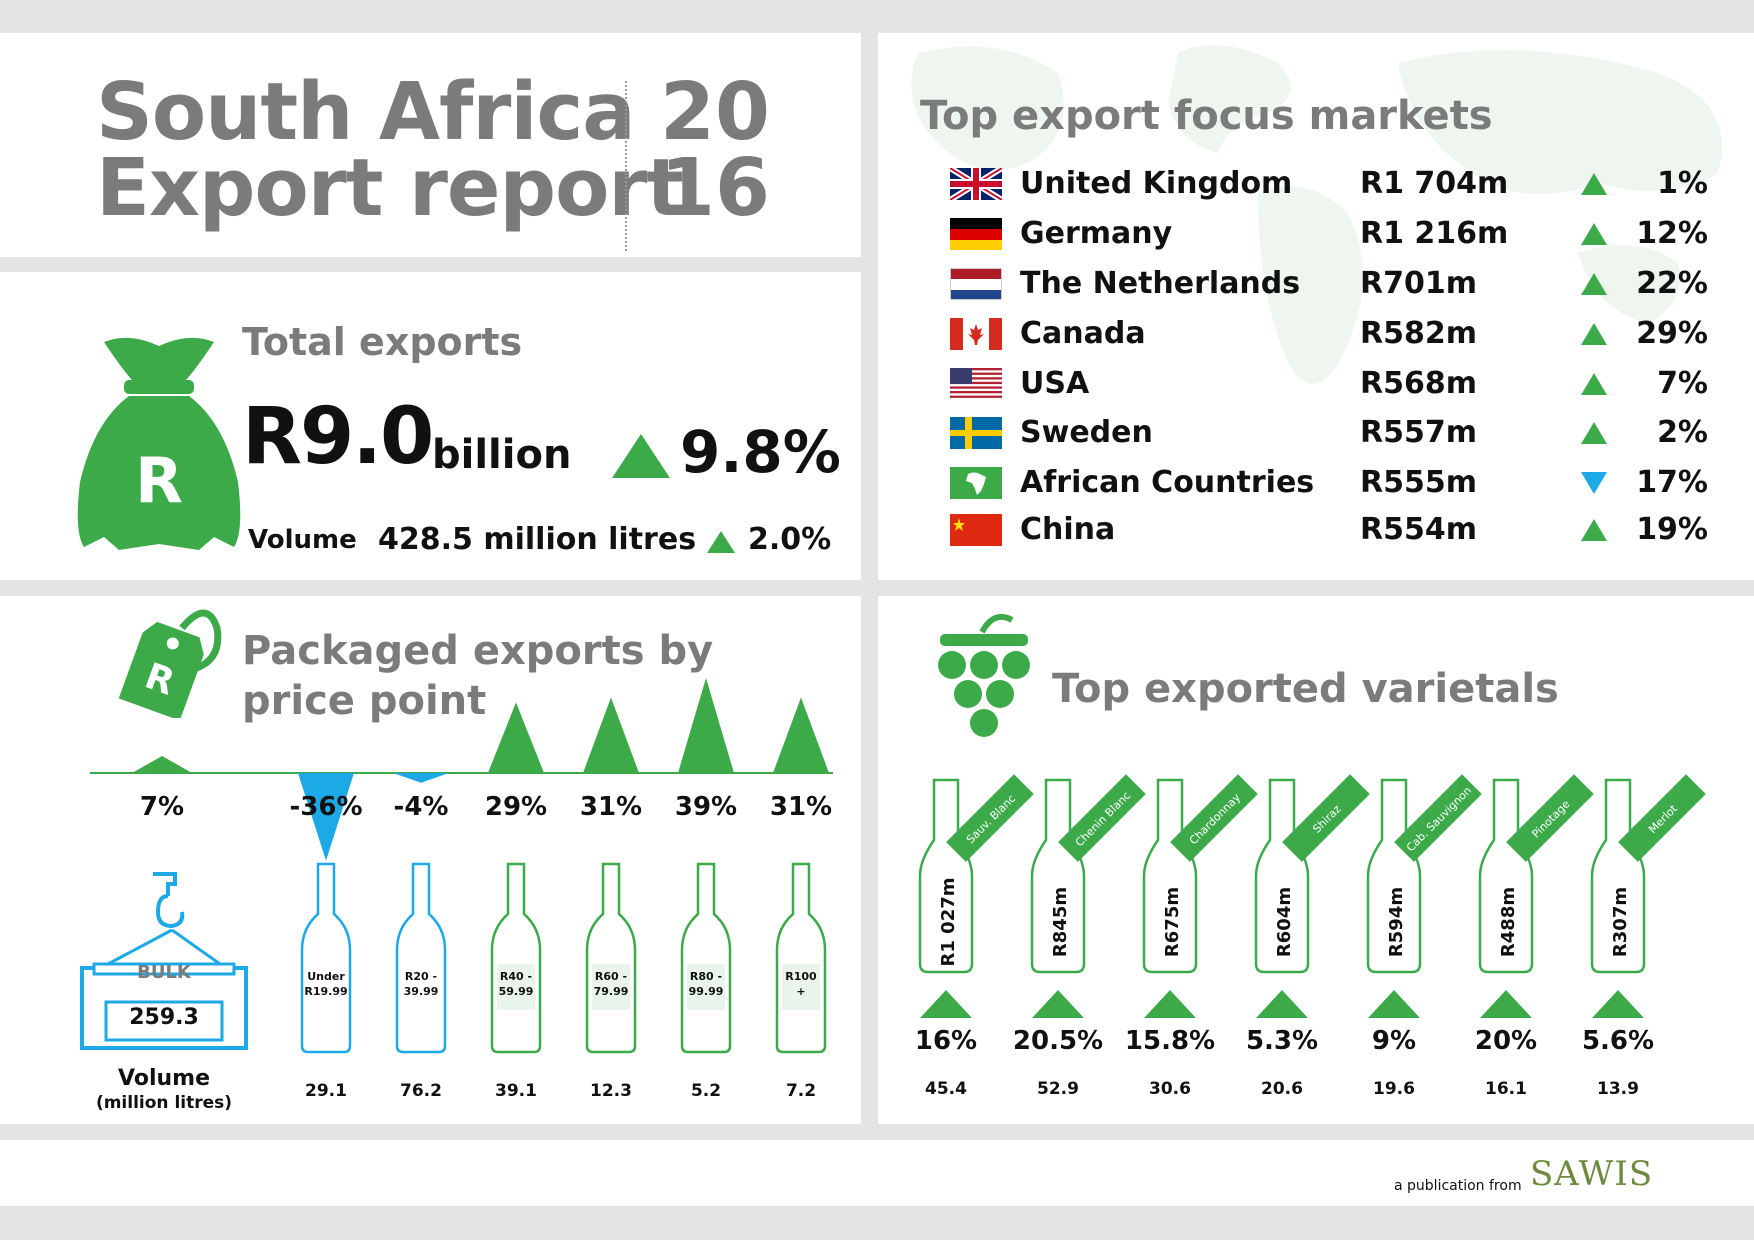 The height and width of the screenshot is (1240, 1754). What do you see at coordinates (1418, 383) in the screenshot?
I see `market-value: R568m` at bounding box center [1418, 383].